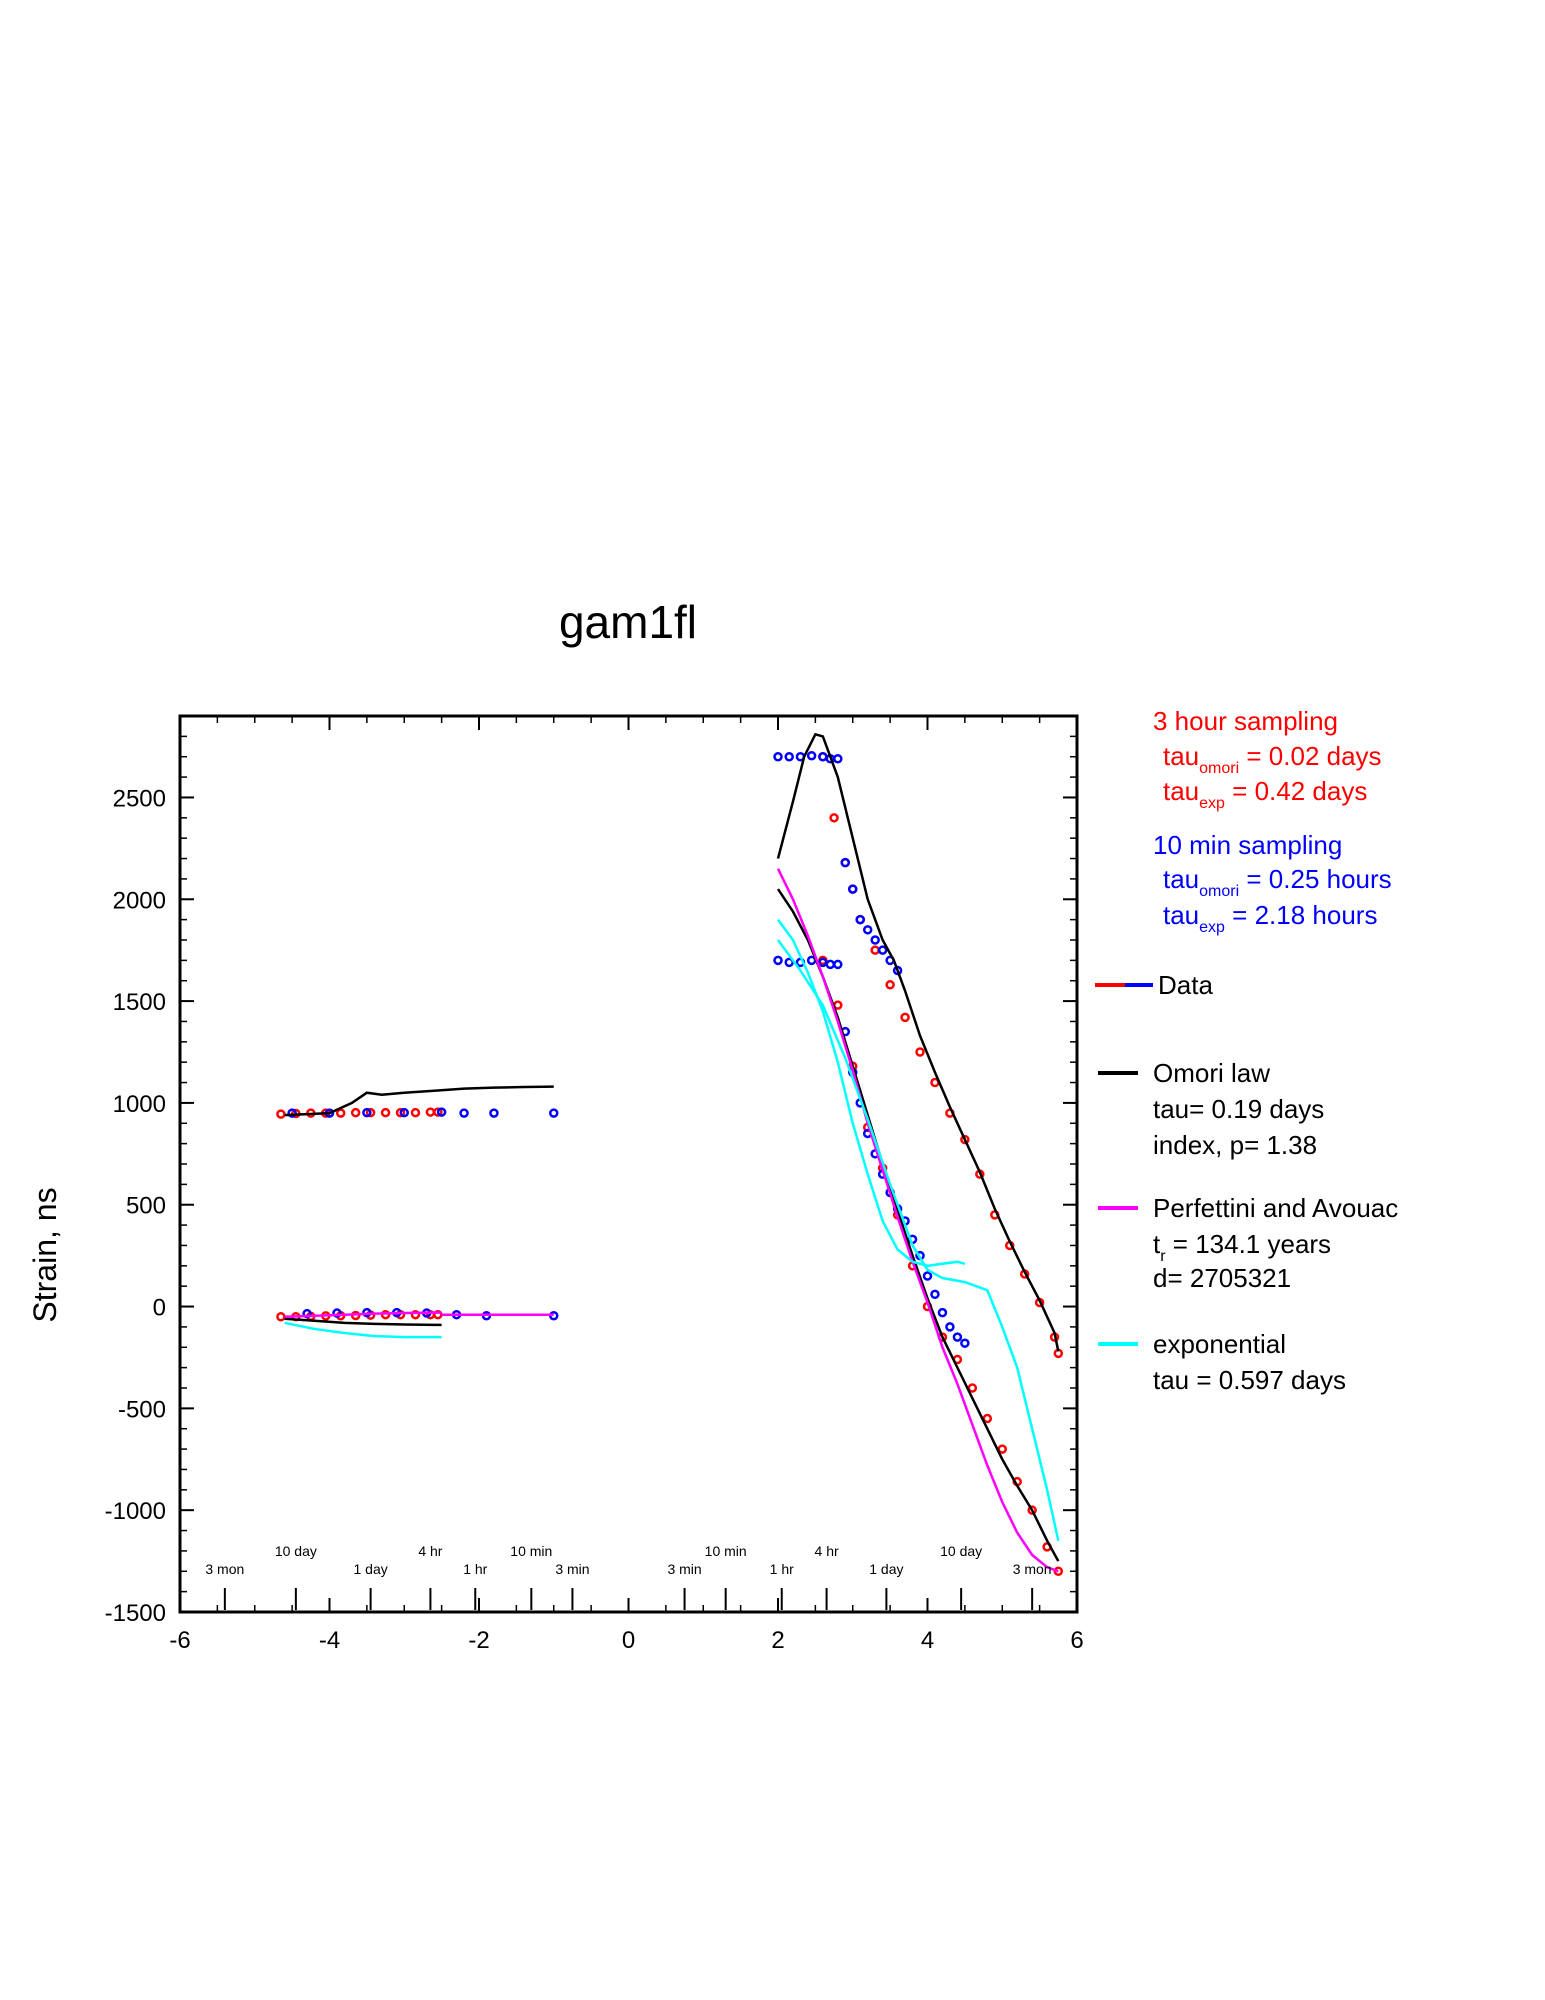  What do you see at coordinates (1242, 1247) in the screenshot?
I see `legend-perfettini-tr: tr = 134.1 years` at bounding box center [1242, 1247].